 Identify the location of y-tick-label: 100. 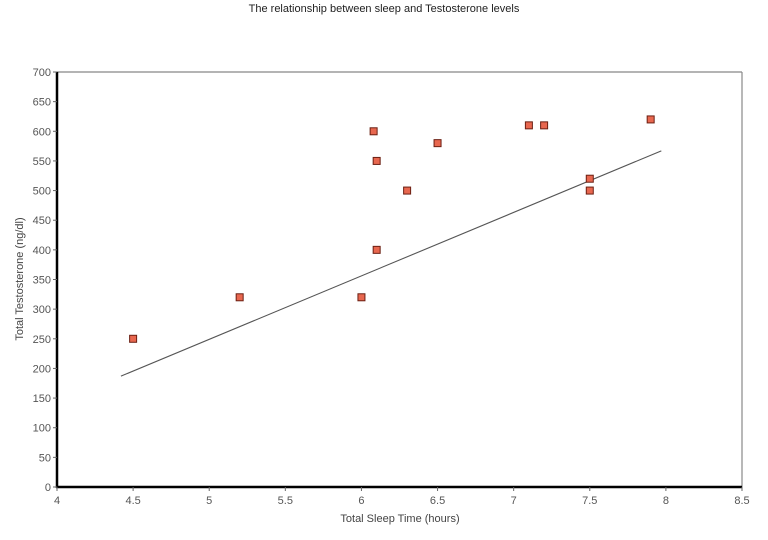
(42, 429).